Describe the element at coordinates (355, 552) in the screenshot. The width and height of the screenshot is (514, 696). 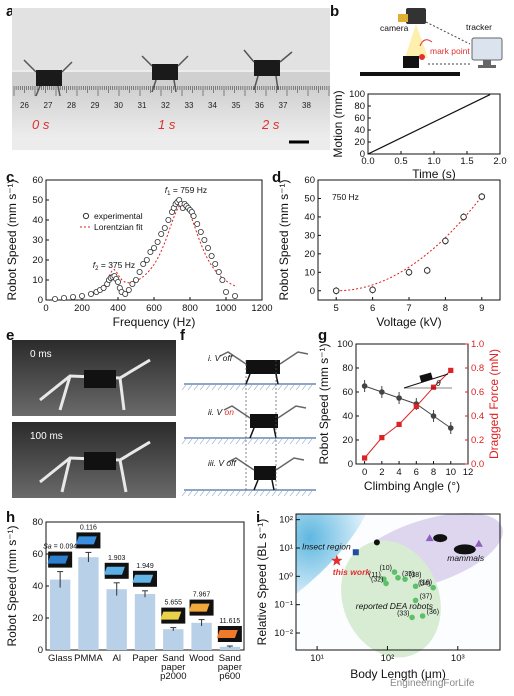
I see `insect-point` at that location.